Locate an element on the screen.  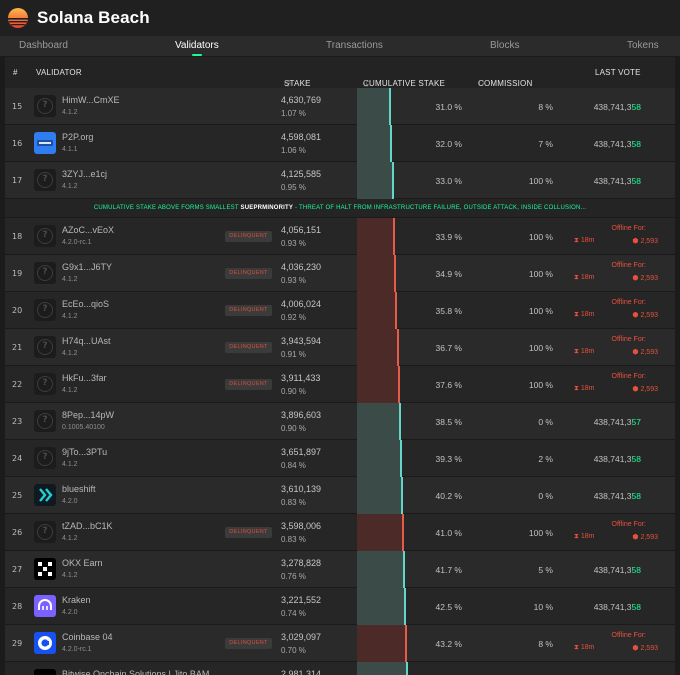
question-mark-icon: ? is located at coordinates (45, 273).